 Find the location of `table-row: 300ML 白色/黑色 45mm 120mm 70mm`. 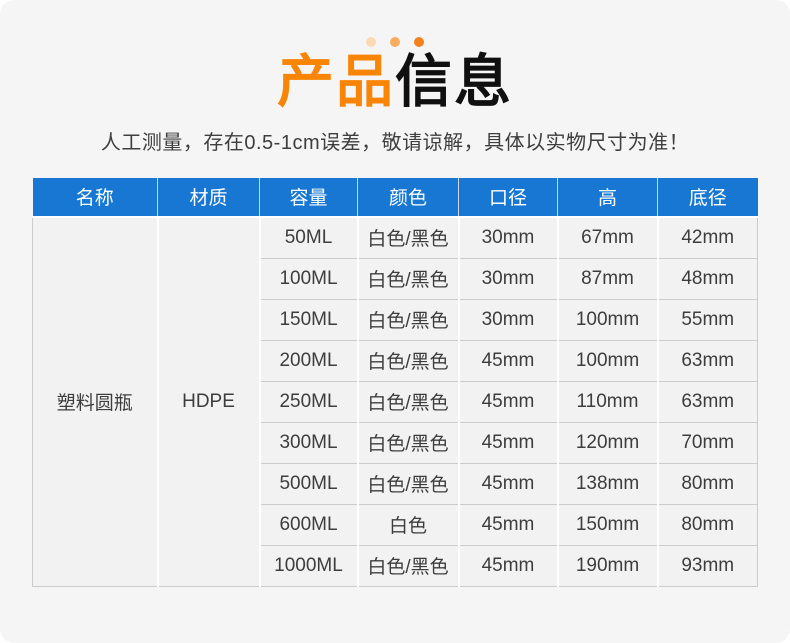

table-row: 300ML 白色/黑色 45mm 120mm 70mm is located at coordinates (395, 442).